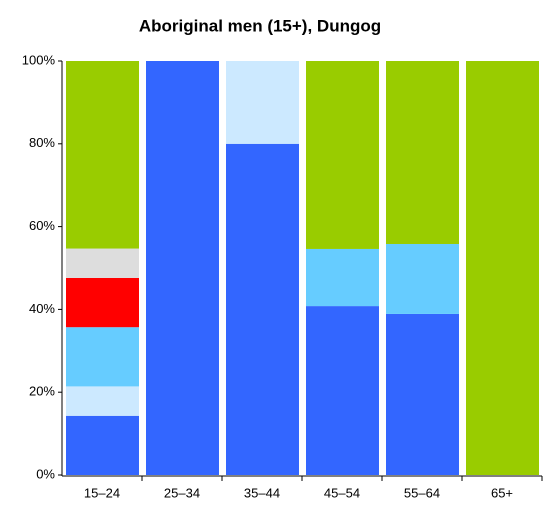 This screenshot has height=506, width=544. What do you see at coordinates (502, 492) in the screenshot?
I see `x-tick-label: 65+` at bounding box center [502, 492].